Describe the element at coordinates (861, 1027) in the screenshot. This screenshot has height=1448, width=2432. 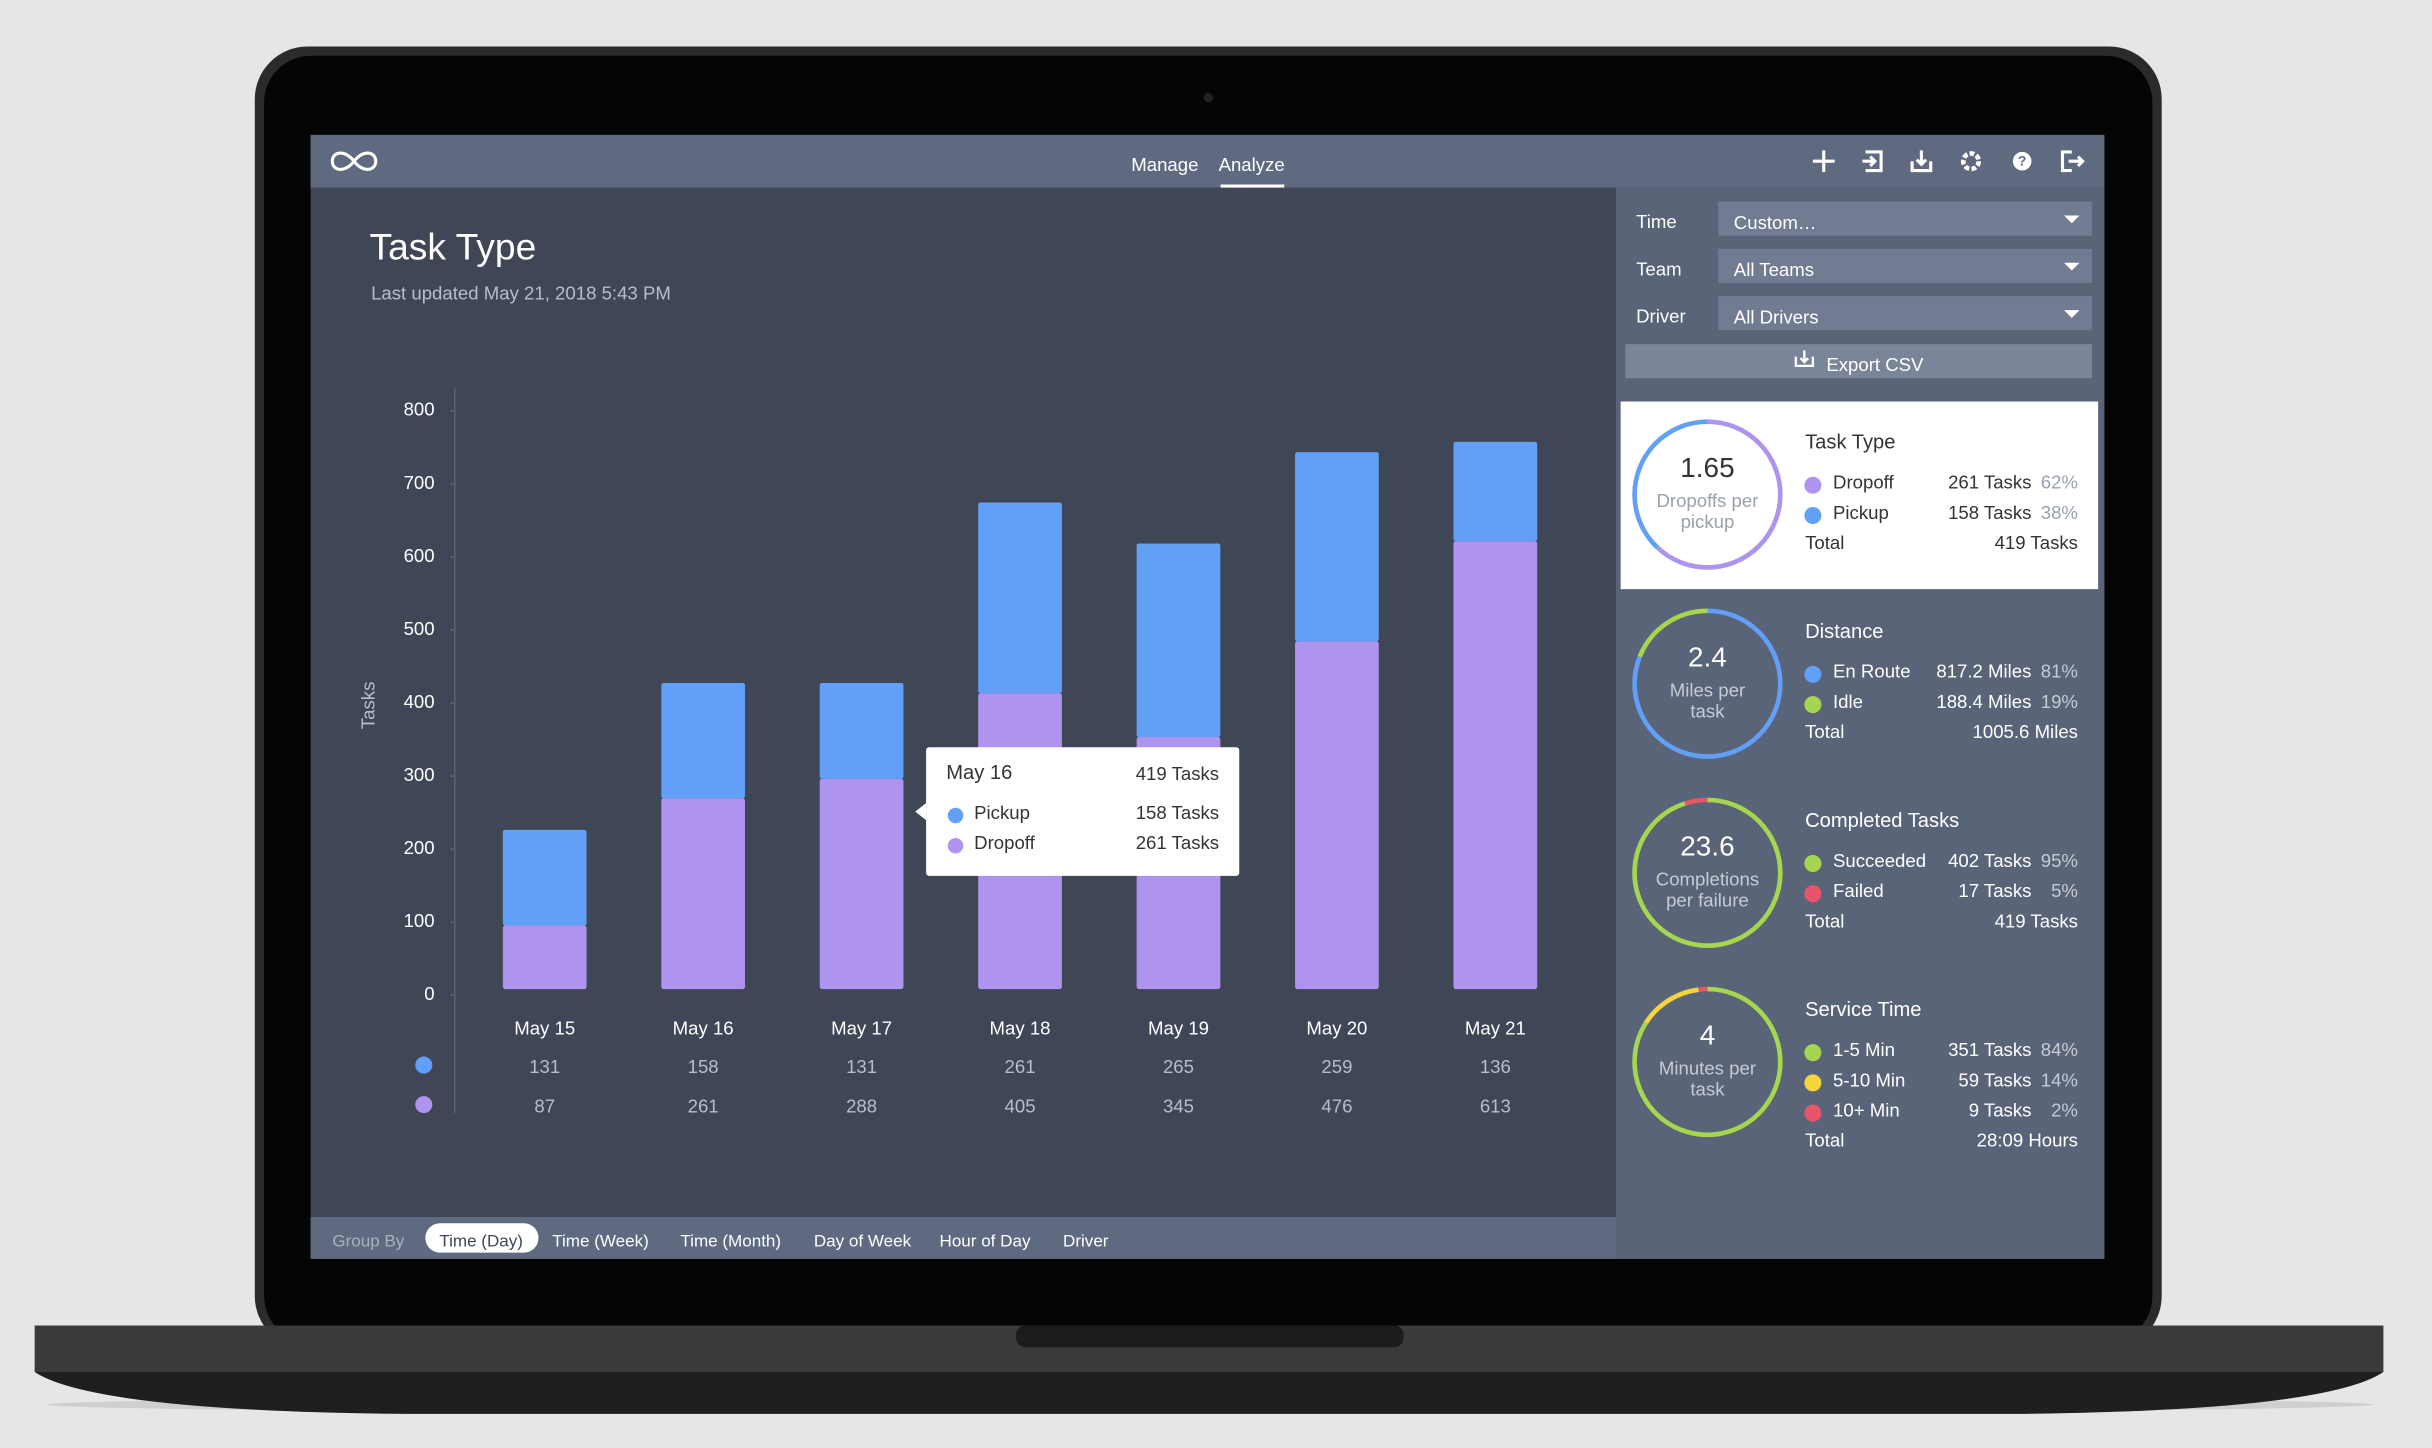
I see `x-tick-label: May 17` at that location.